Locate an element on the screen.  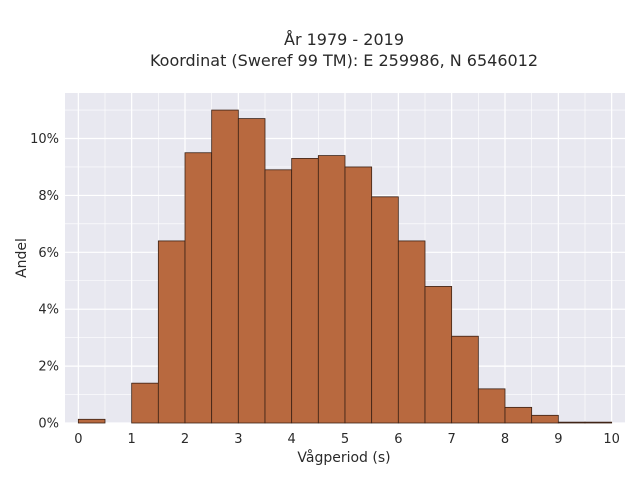
chart-title-line-1: År 1979 - 2019 is located at coordinates (344, 39).